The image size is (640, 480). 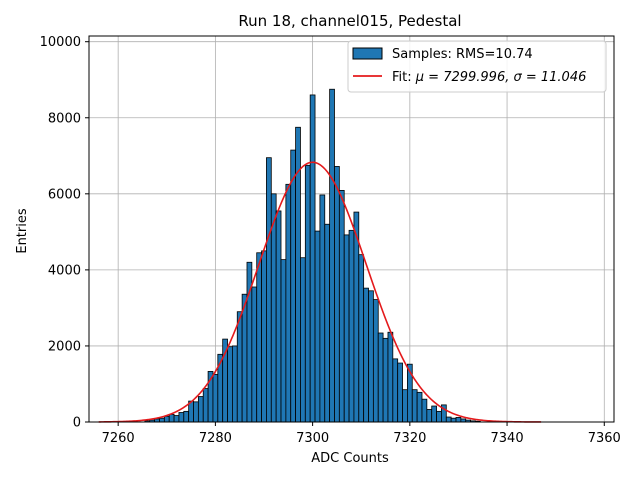 What do you see at coordinates (64, 233) in the screenshot?
I see `y-axis-ticks: 0 2000 4000 6000 8000 10000` at bounding box center [64, 233].